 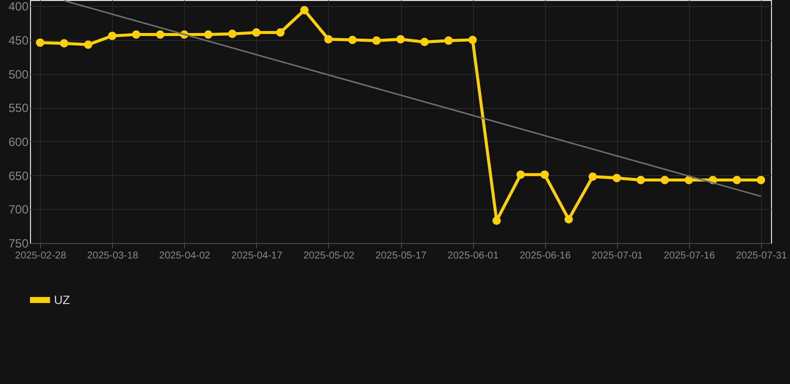 What do you see at coordinates (762, 256) in the screenshot?
I see `x-tick-label: 2025-07-31` at bounding box center [762, 256].